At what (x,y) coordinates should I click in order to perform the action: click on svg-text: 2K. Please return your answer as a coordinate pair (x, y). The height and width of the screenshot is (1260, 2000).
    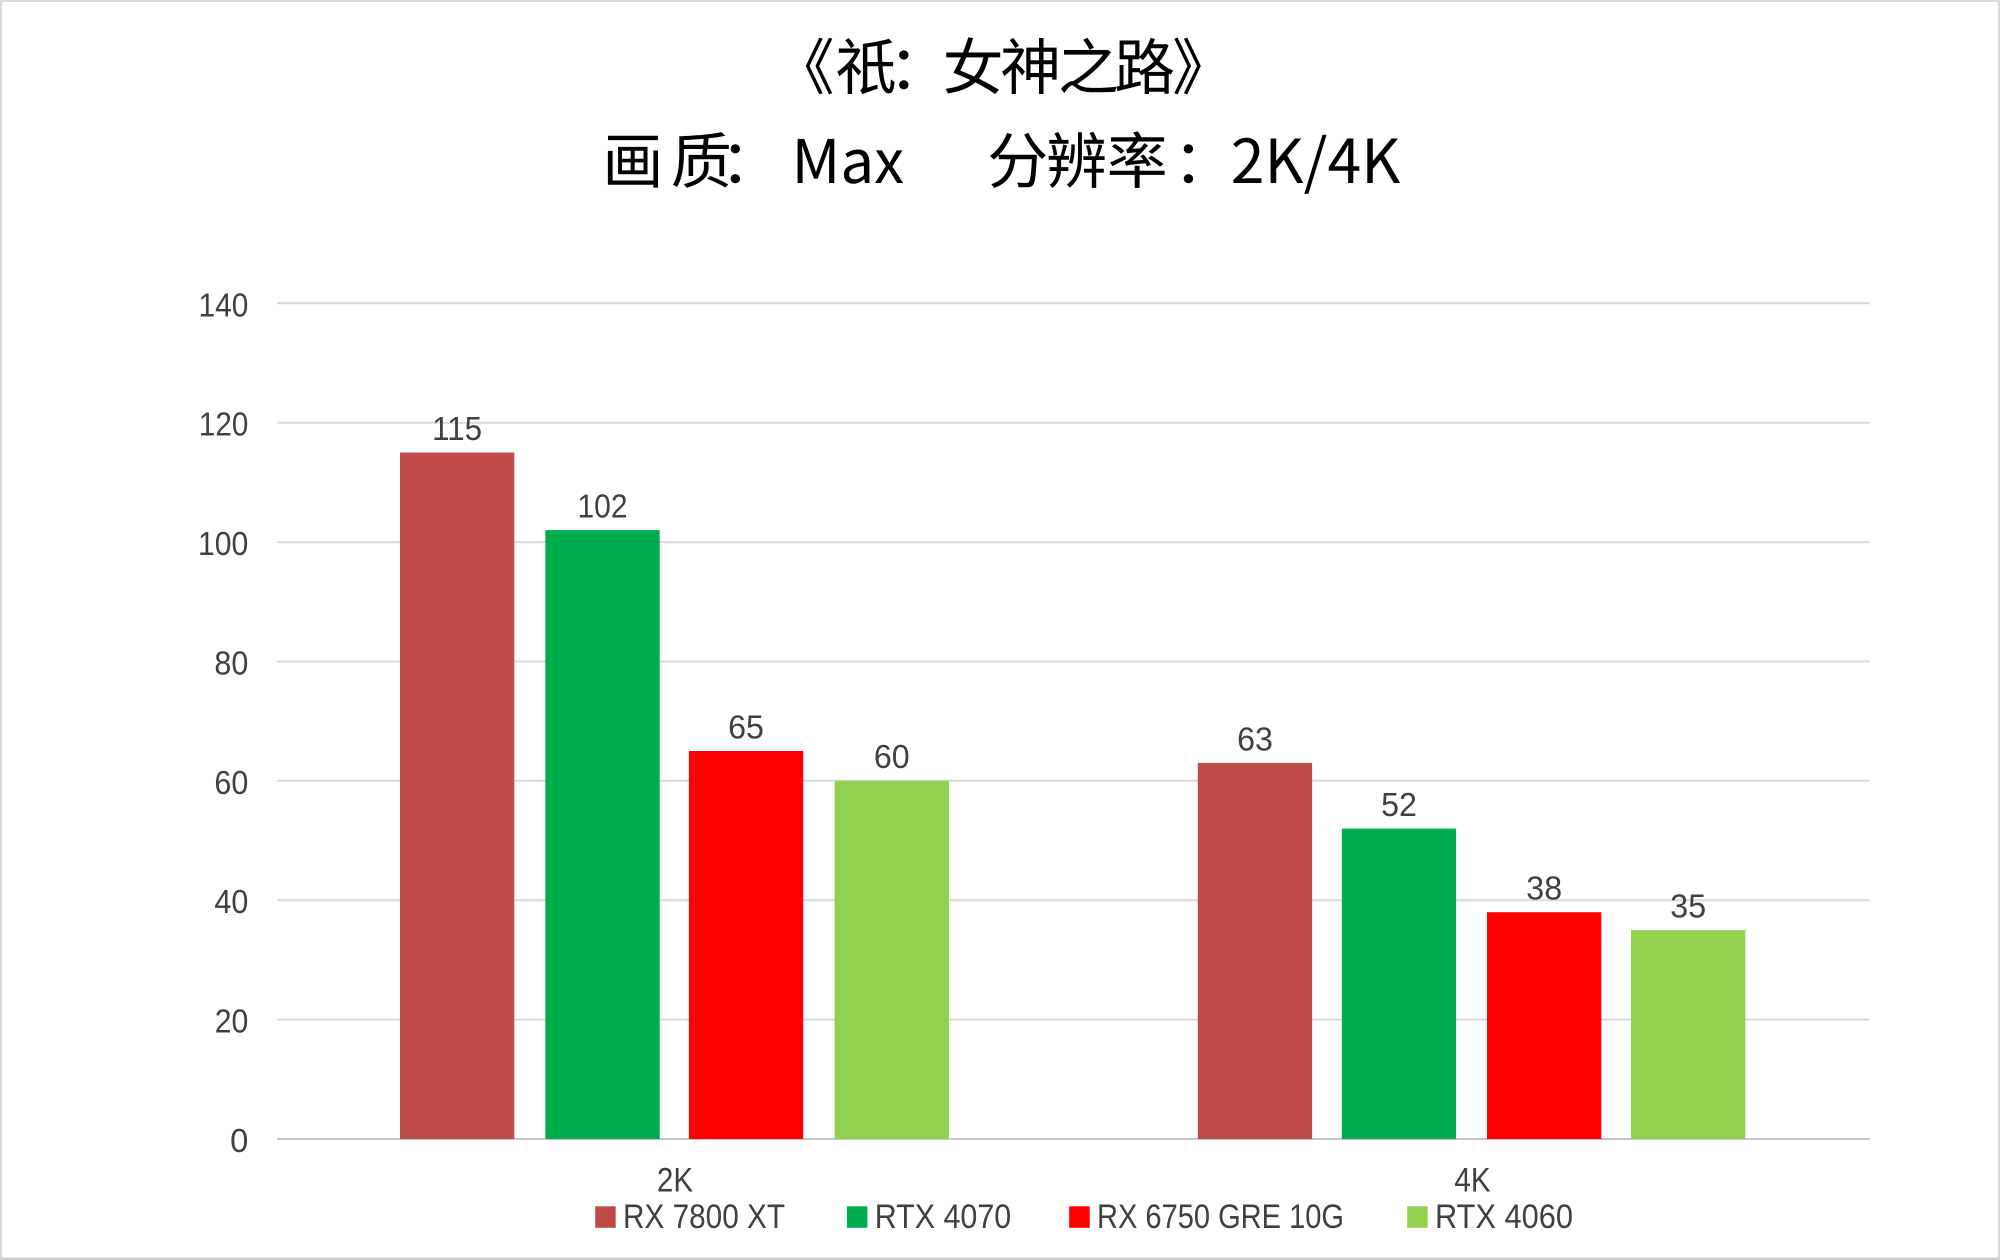
    Looking at the image, I should click on (675, 1181).